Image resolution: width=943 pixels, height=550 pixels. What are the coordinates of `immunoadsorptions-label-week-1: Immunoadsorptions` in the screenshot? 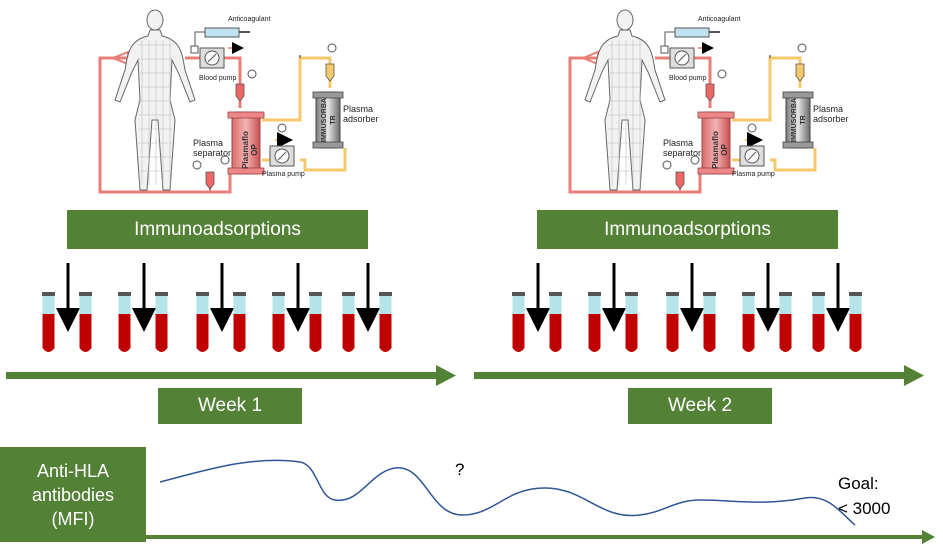 It's located at (217, 229).